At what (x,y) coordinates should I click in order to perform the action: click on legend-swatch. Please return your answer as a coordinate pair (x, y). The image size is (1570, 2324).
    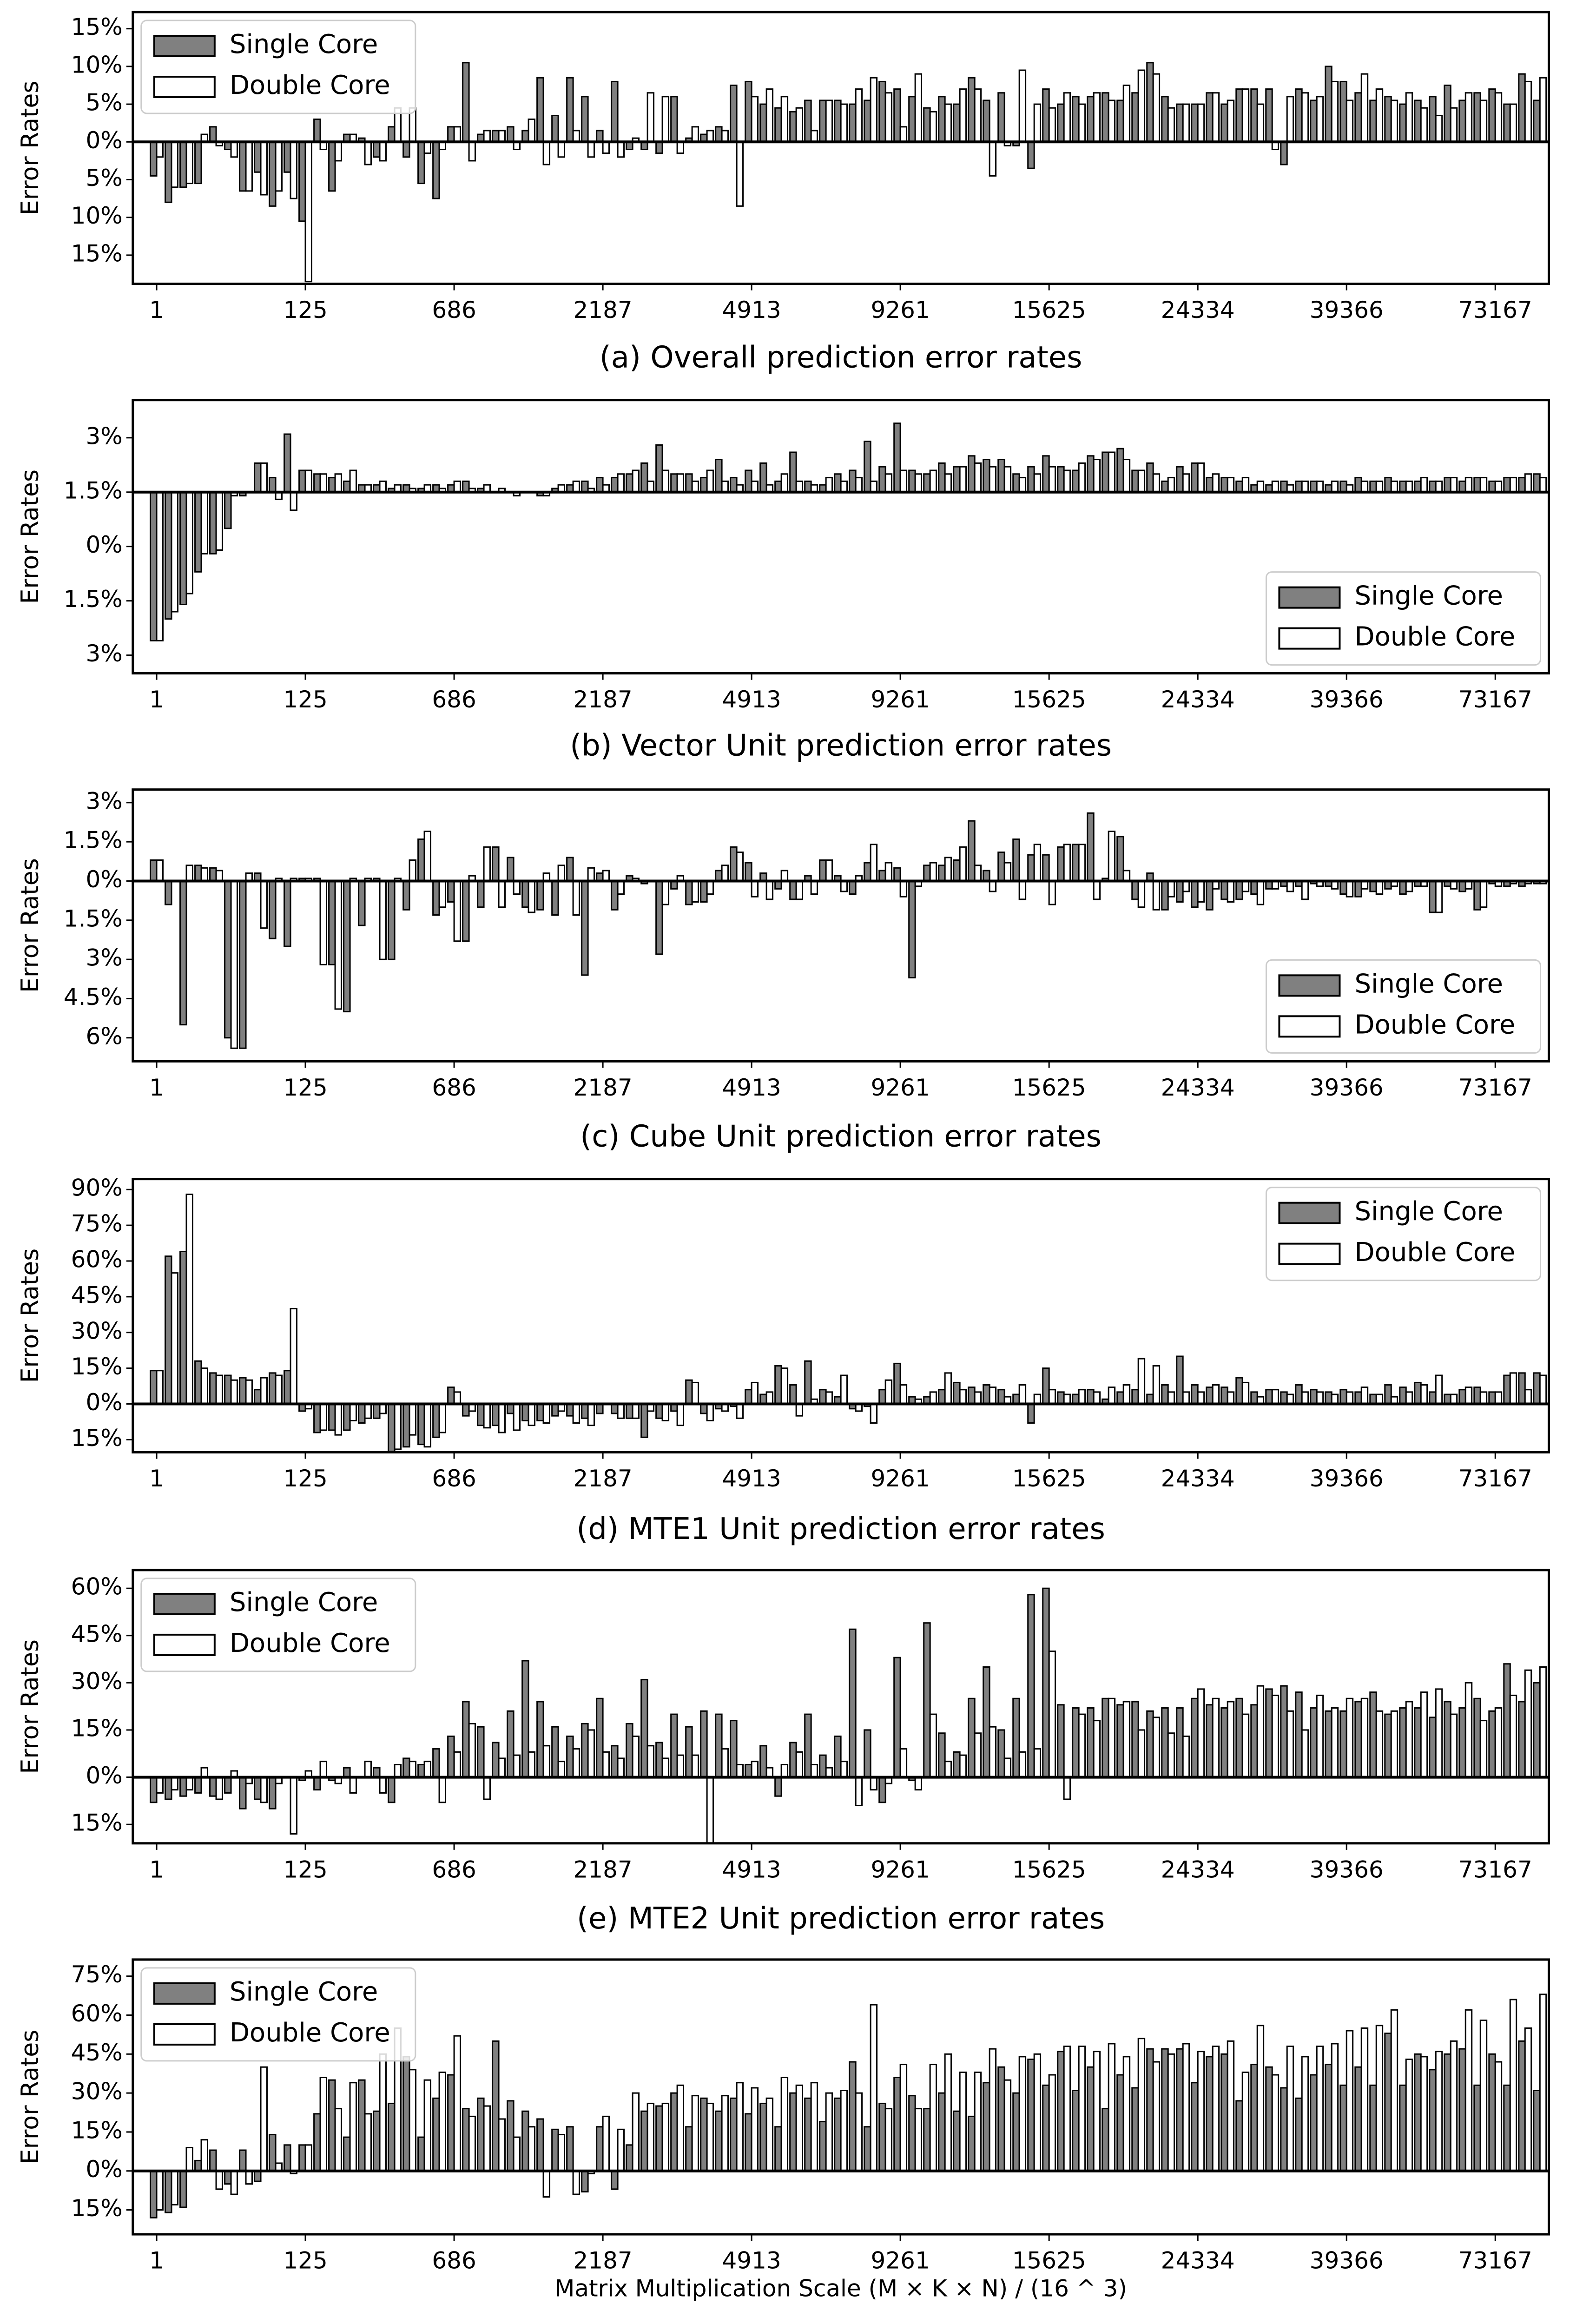
    Looking at the image, I should click on (1310, 597).